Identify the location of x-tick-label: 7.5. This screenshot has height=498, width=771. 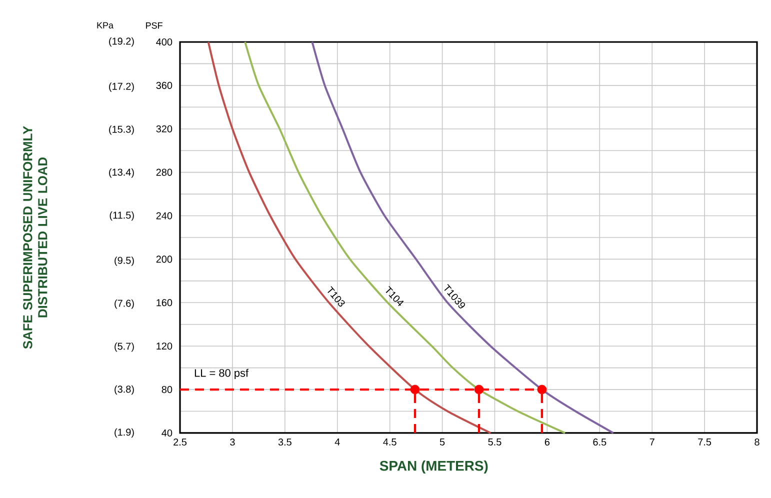
(705, 442).